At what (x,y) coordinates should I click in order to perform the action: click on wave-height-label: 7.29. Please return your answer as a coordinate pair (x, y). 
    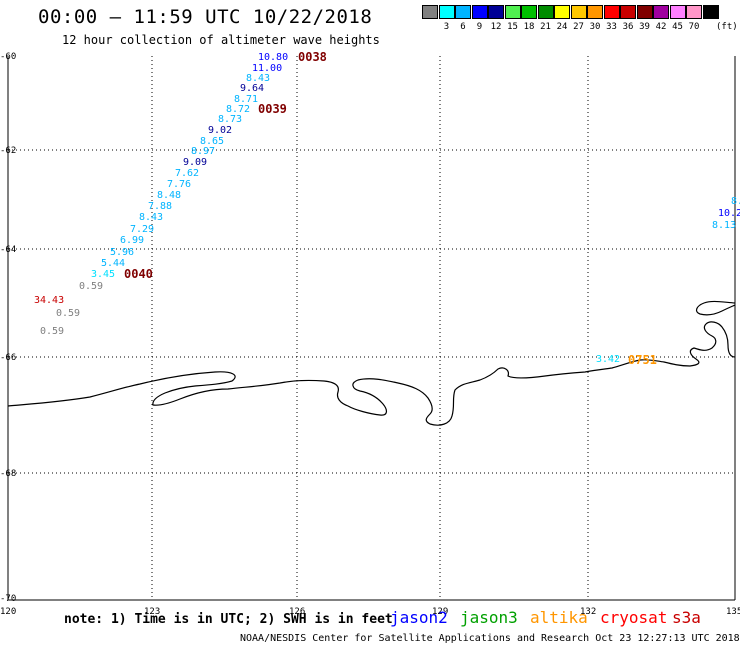
    Looking at the image, I should click on (142, 229).